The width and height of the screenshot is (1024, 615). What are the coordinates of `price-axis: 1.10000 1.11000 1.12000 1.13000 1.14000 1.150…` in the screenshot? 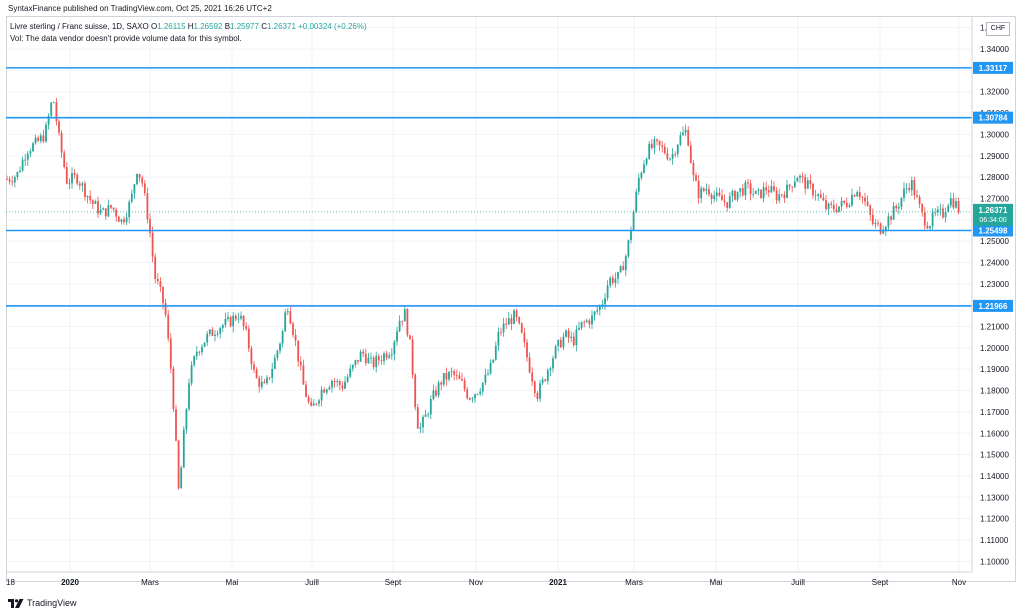 It's located at (990, 294).